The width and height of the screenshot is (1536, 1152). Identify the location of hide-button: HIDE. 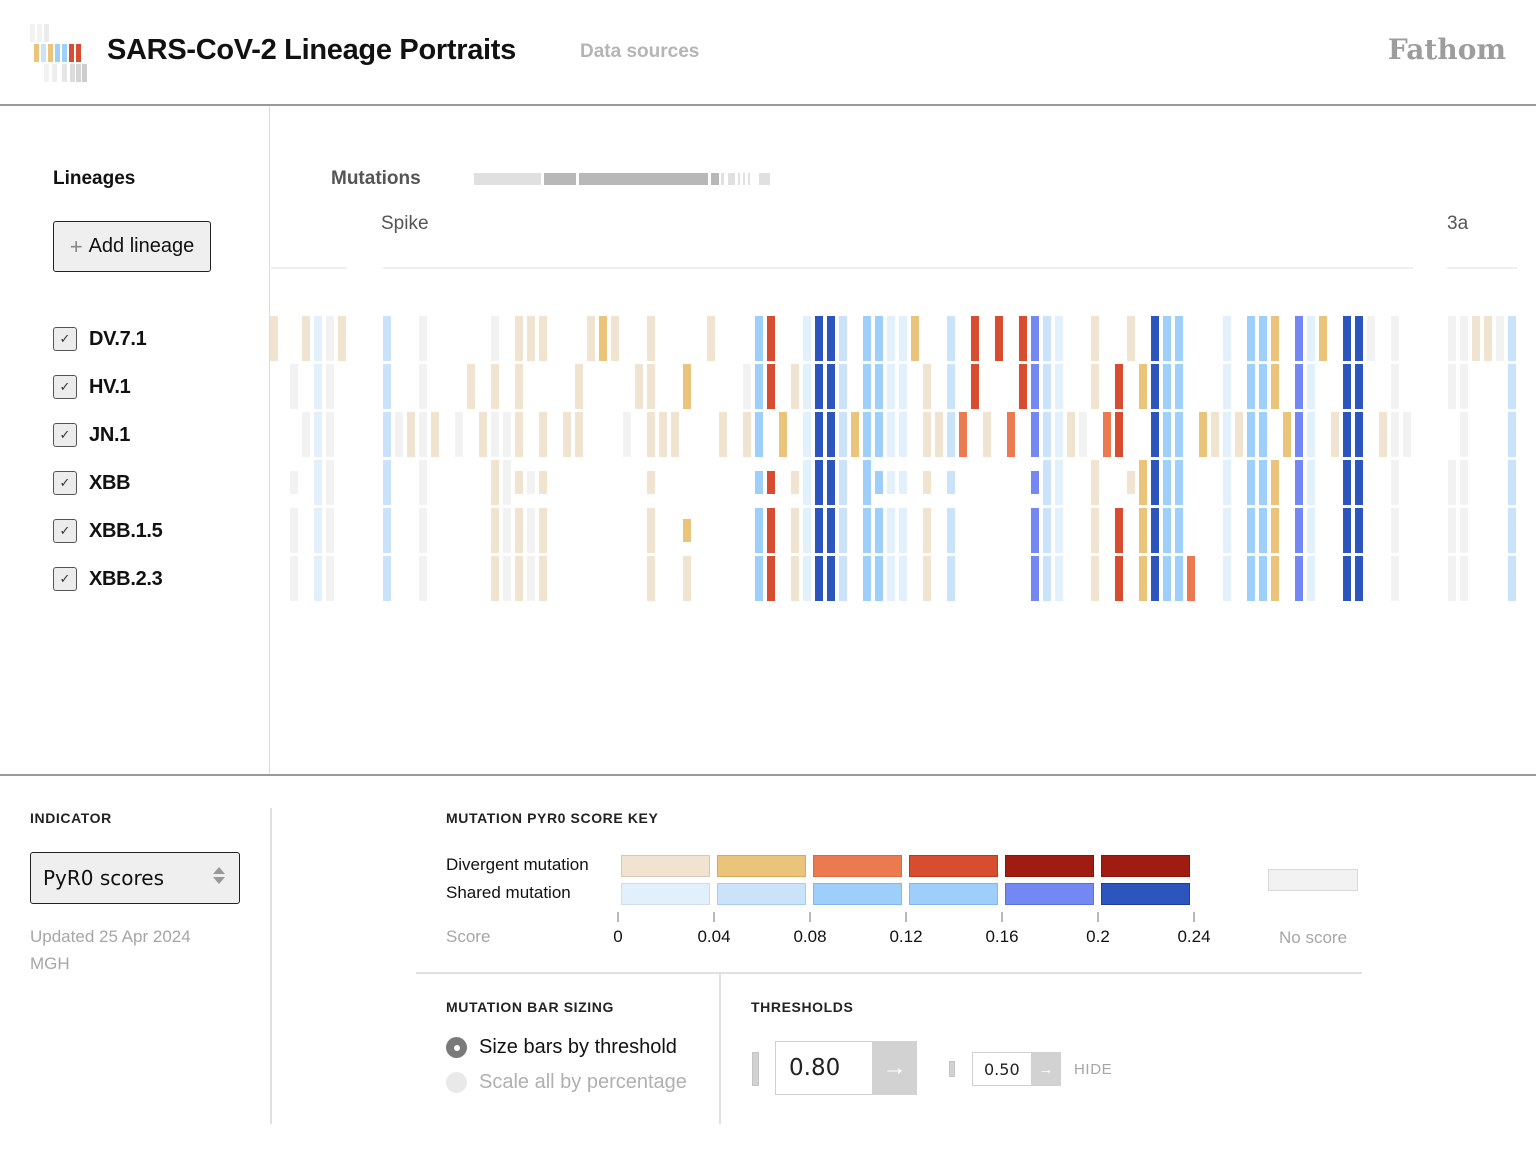
(1093, 1069).